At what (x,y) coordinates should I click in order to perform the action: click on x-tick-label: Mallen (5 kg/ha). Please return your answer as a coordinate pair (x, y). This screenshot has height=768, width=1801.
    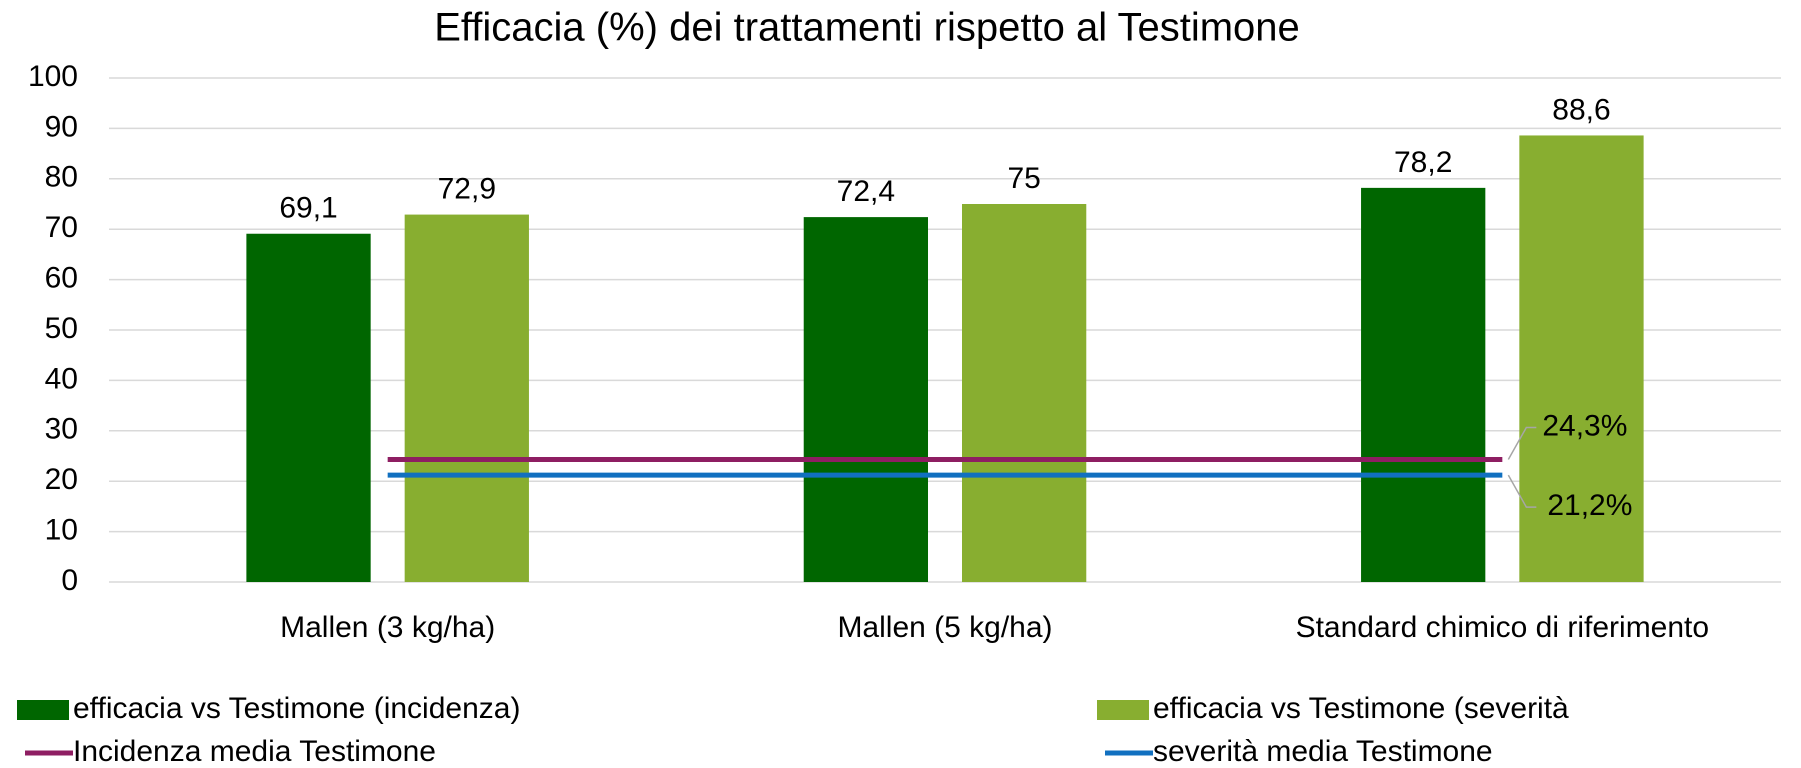
    Looking at the image, I should click on (944, 627).